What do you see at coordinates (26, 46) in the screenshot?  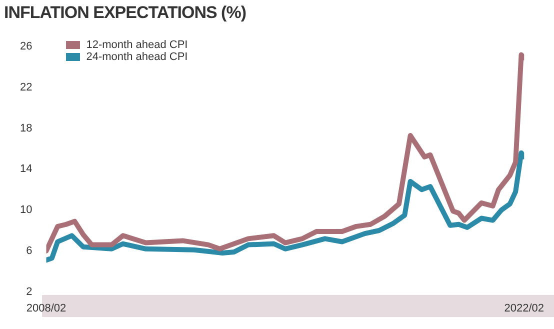 I see `y-tick-label: 26` at bounding box center [26, 46].